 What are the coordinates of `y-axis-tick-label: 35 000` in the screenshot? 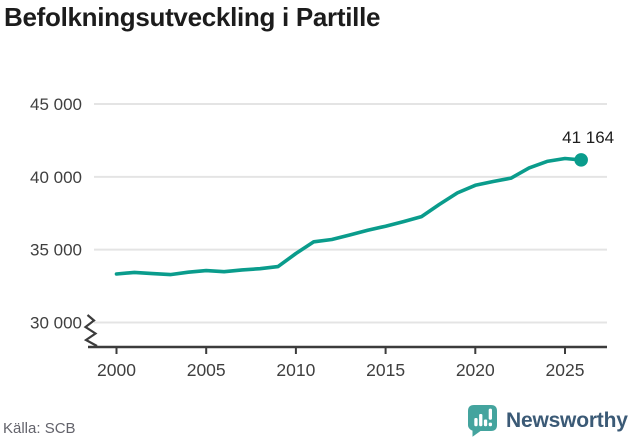 It's located at (56, 250).